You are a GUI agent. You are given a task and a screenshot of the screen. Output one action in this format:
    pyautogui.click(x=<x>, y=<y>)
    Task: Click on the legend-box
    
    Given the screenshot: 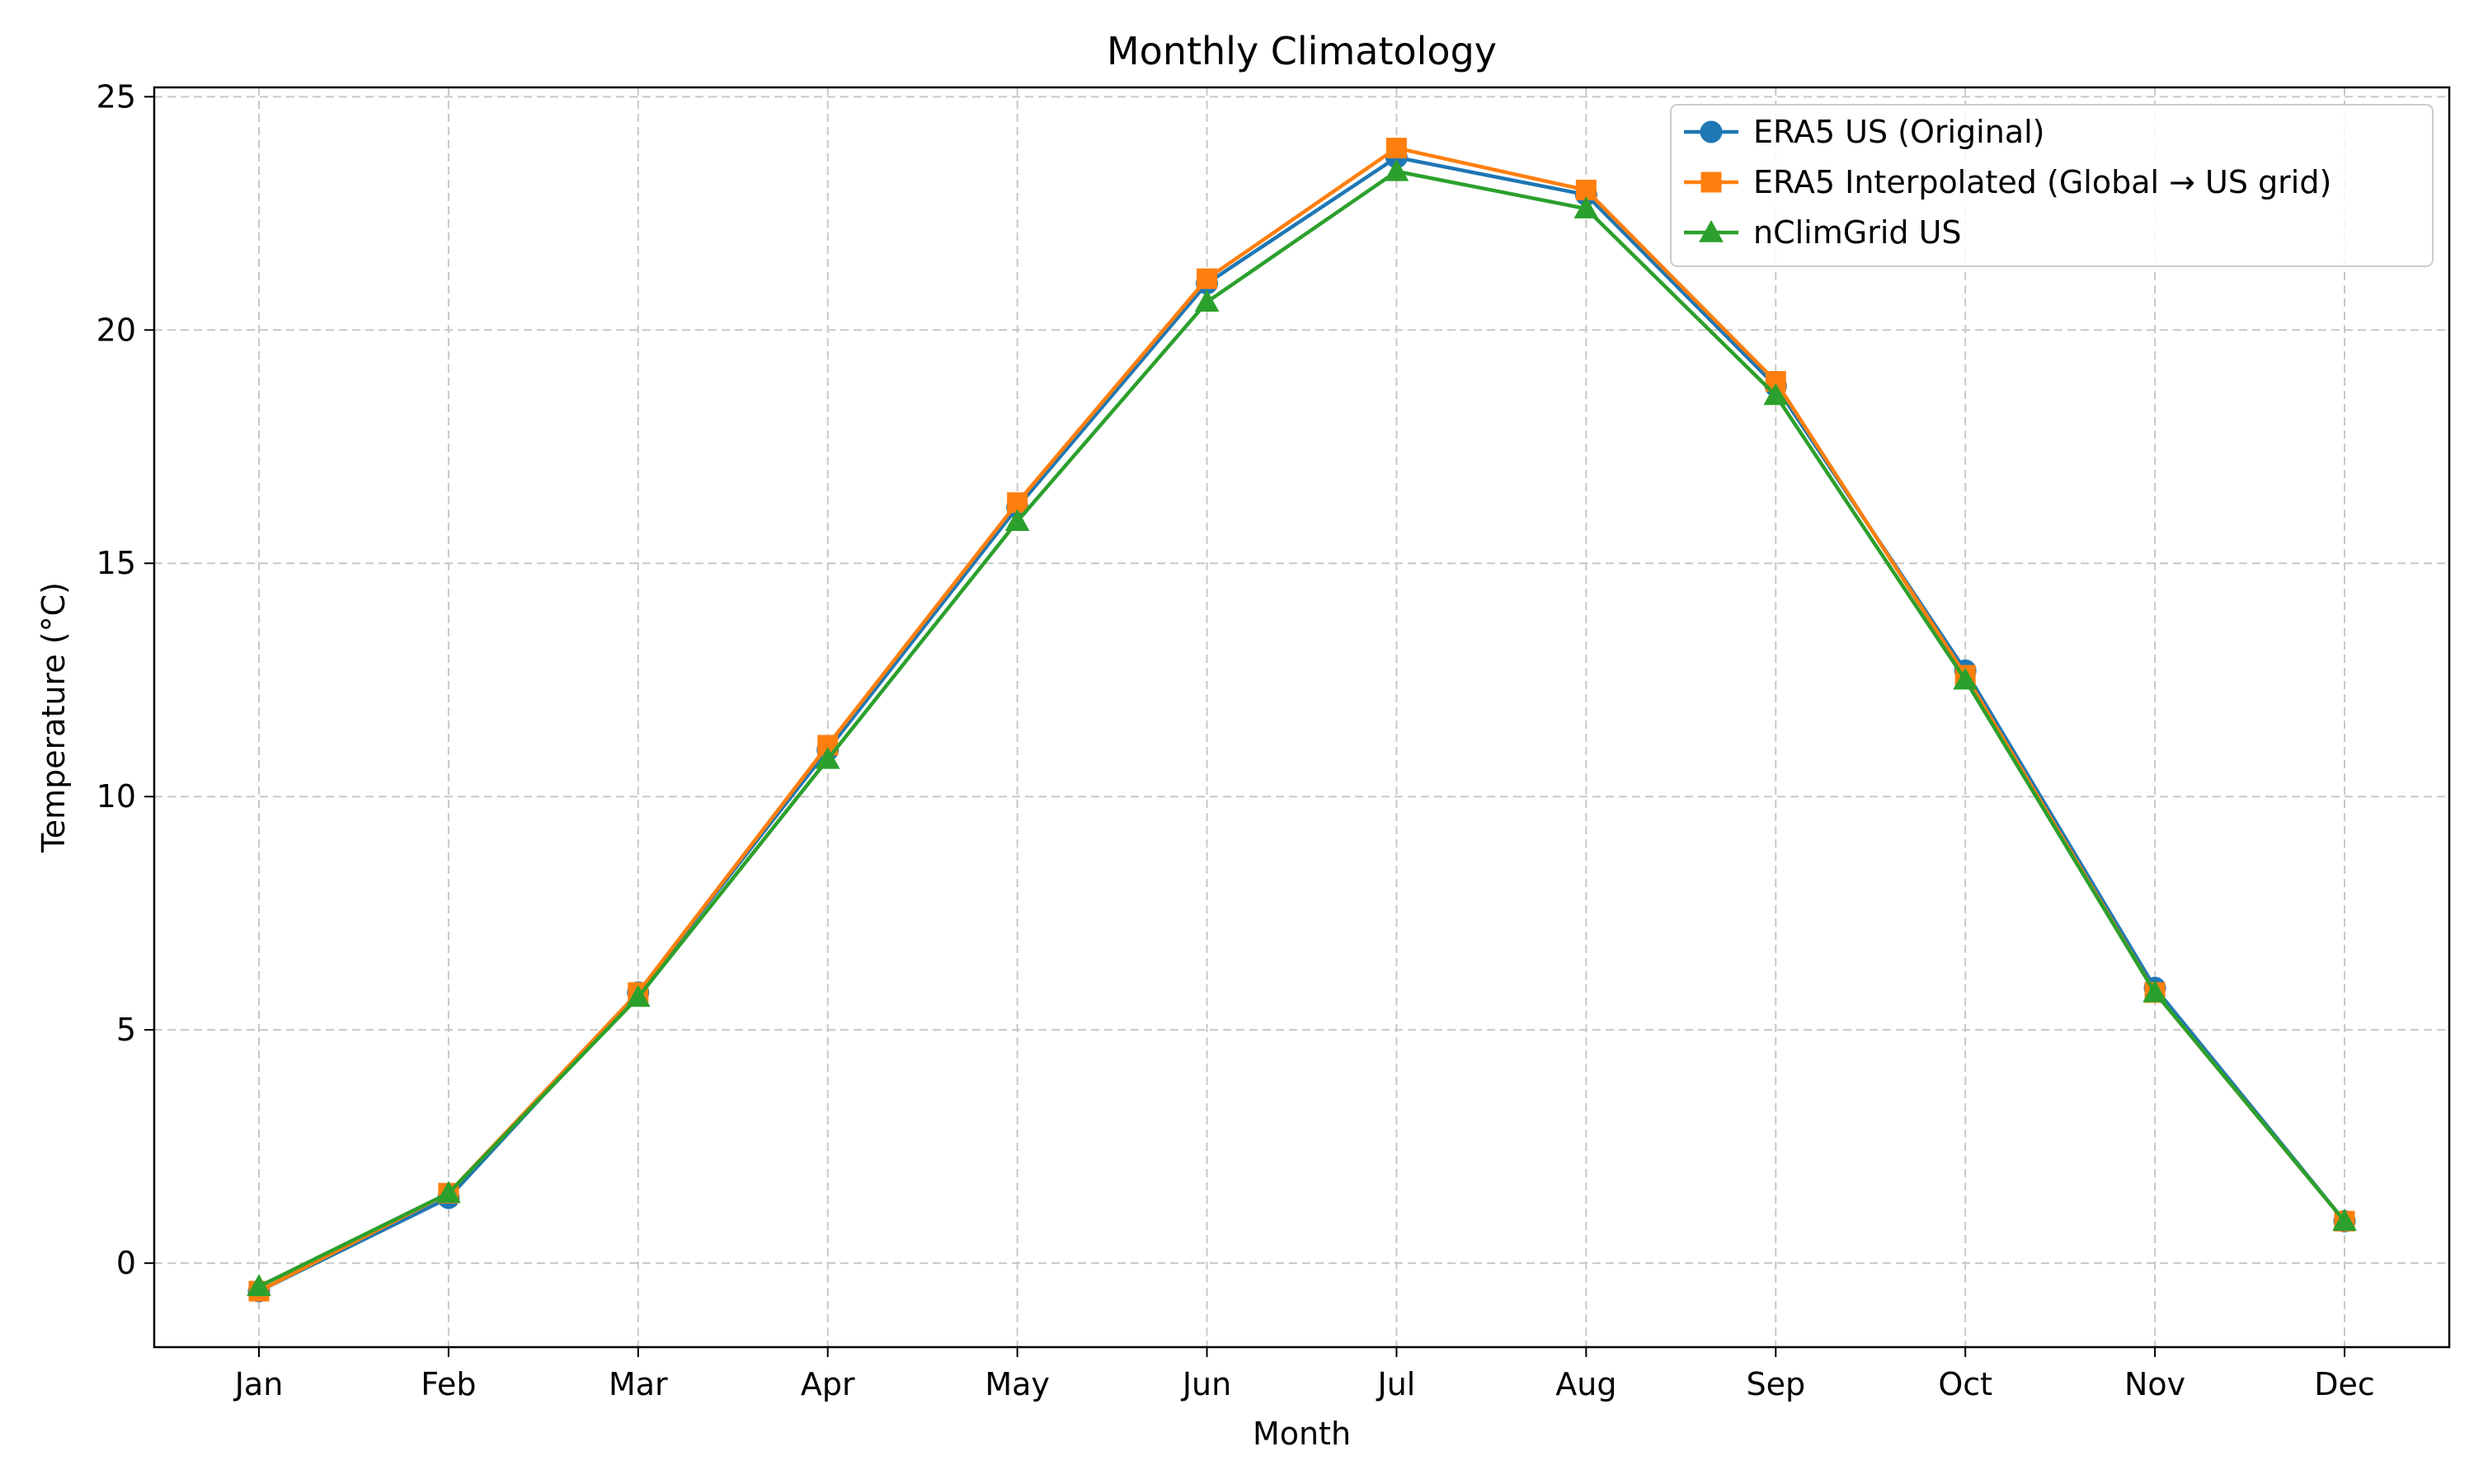 What is the action you would take?
    pyautogui.click(x=2052, y=185)
    